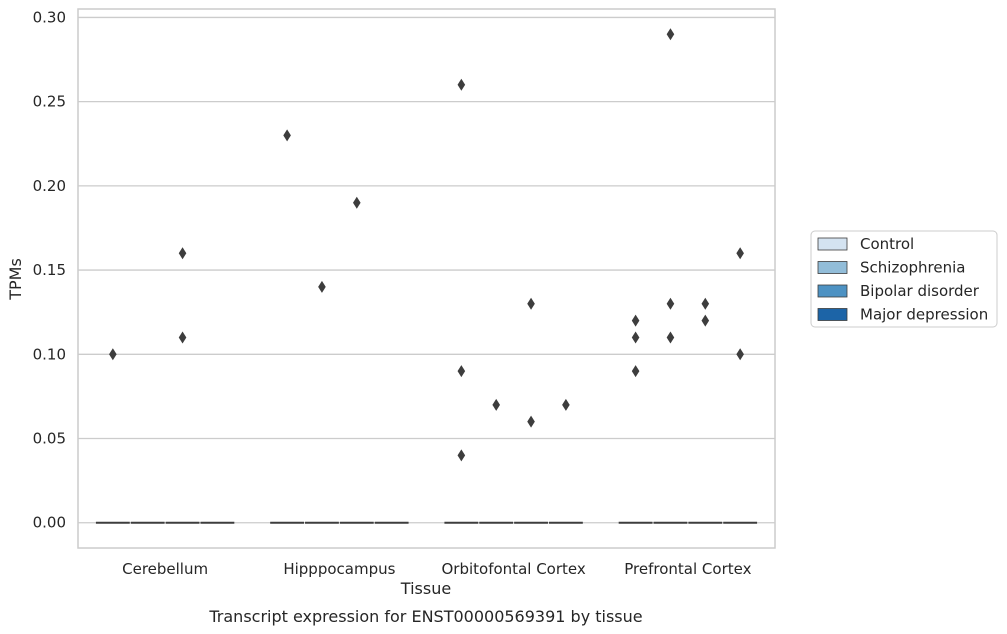 This screenshot has height=634, width=1007. I want to click on legend-entry: Bipolar disorder, so click(920, 291).